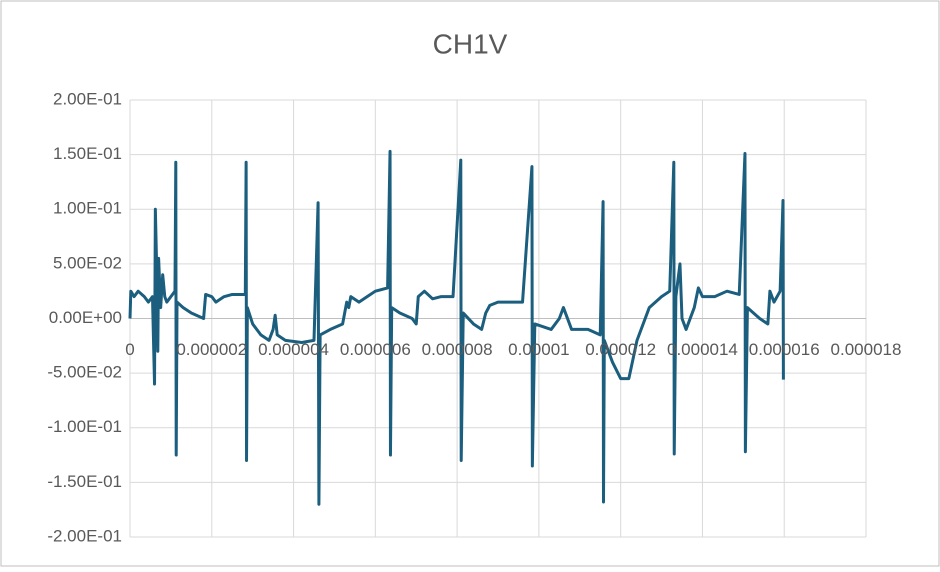 The image size is (940, 572). What do you see at coordinates (620, 349) in the screenshot?
I see `x-tick-label: 0.000012` at bounding box center [620, 349].